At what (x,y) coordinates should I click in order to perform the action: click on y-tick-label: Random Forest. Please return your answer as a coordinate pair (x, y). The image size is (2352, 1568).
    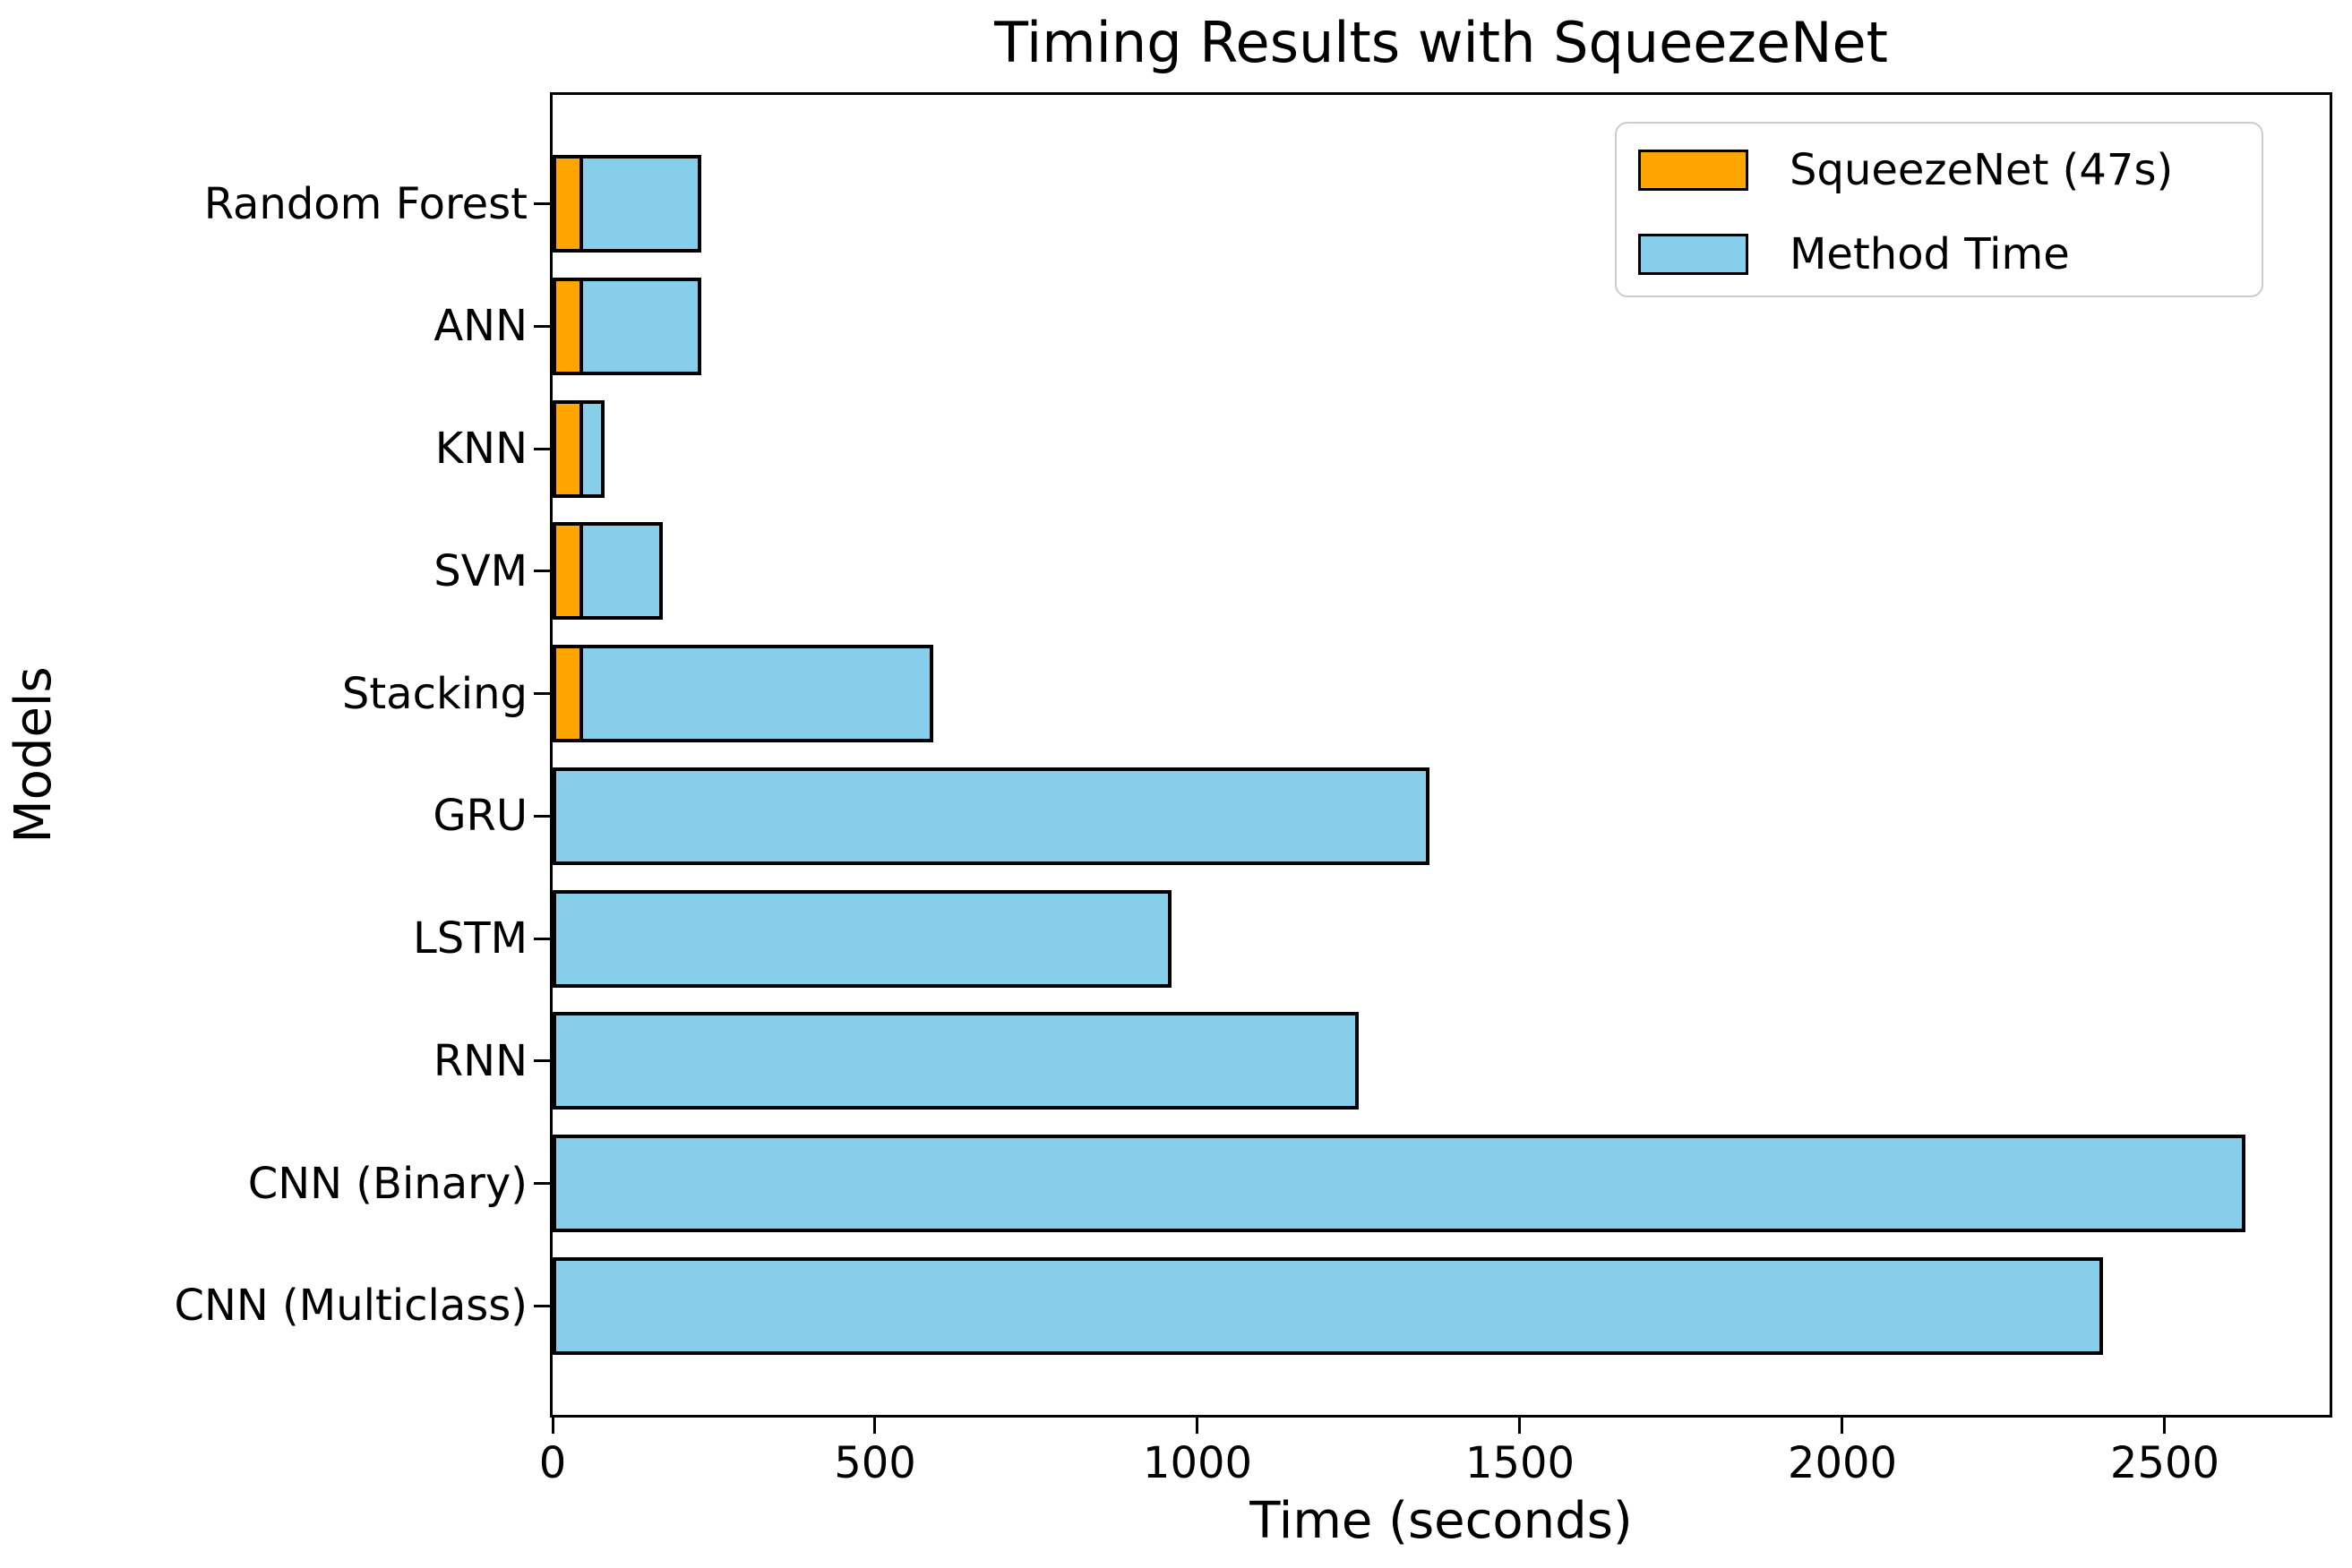
    Looking at the image, I should click on (365, 204).